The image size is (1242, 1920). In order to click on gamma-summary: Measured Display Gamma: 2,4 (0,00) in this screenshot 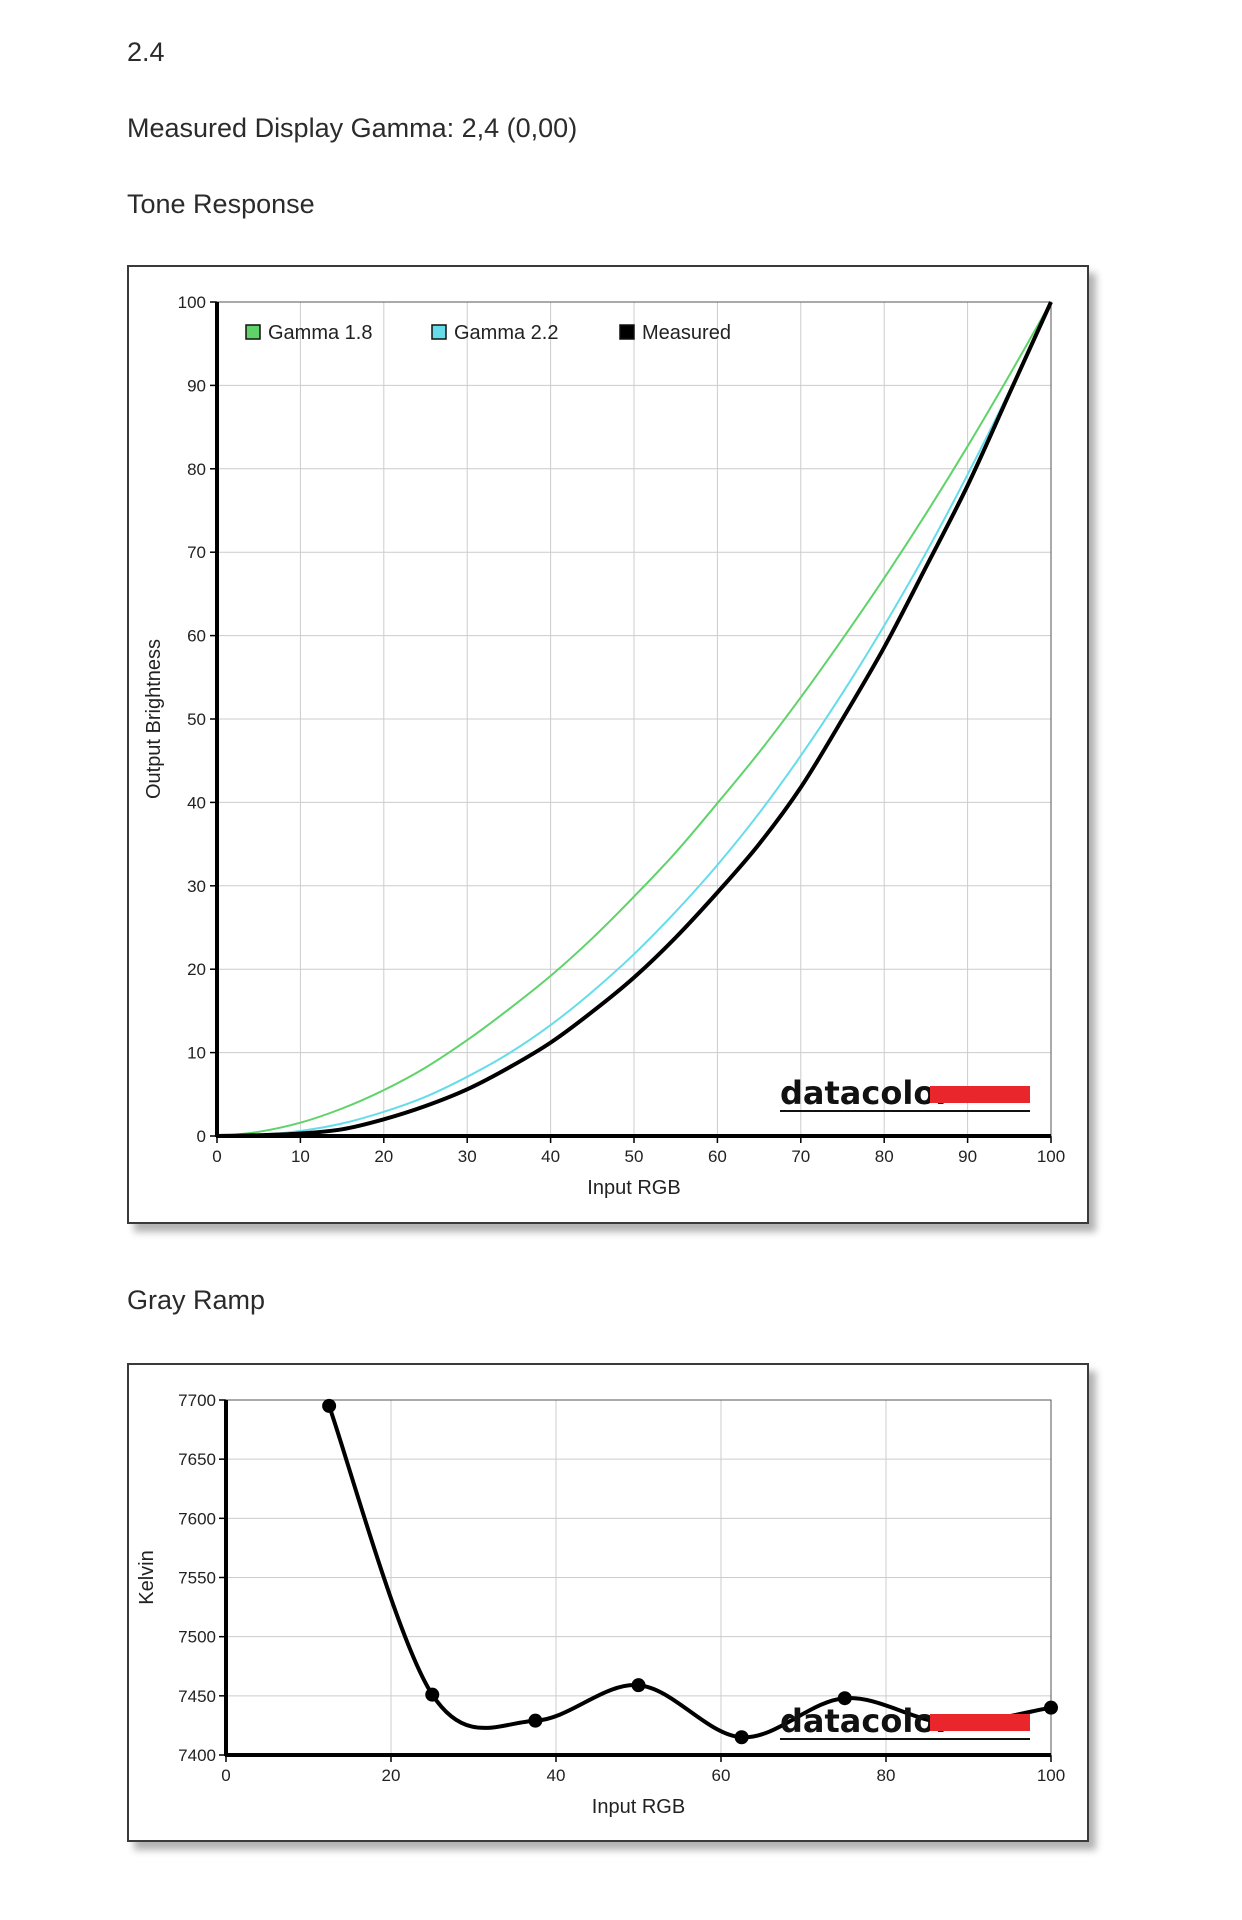, I will do `click(352, 128)`.